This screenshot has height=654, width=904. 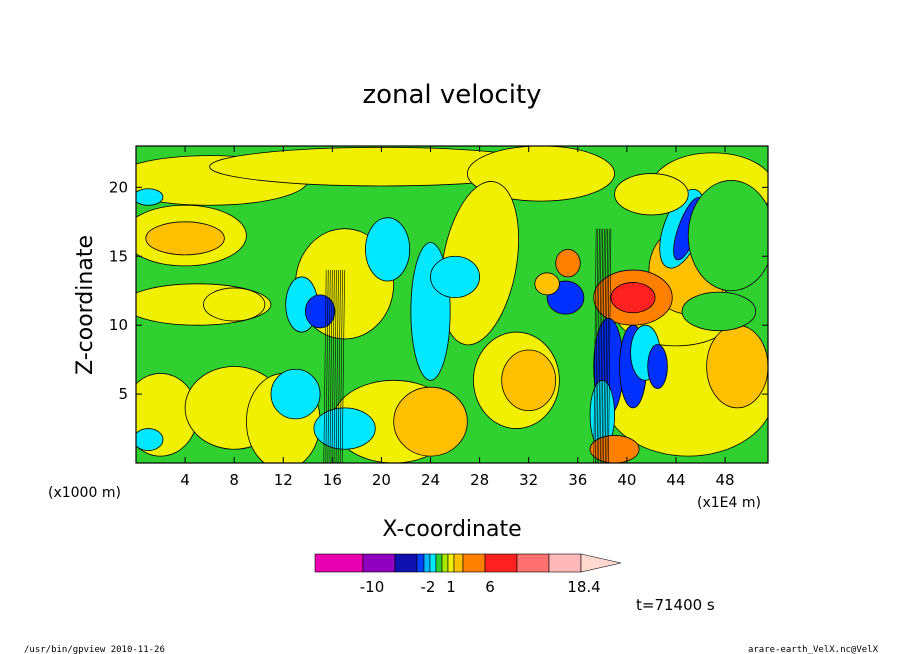 What do you see at coordinates (84, 493) in the screenshot?
I see `x-unit-left: (x1000 m)` at bounding box center [84, 493].